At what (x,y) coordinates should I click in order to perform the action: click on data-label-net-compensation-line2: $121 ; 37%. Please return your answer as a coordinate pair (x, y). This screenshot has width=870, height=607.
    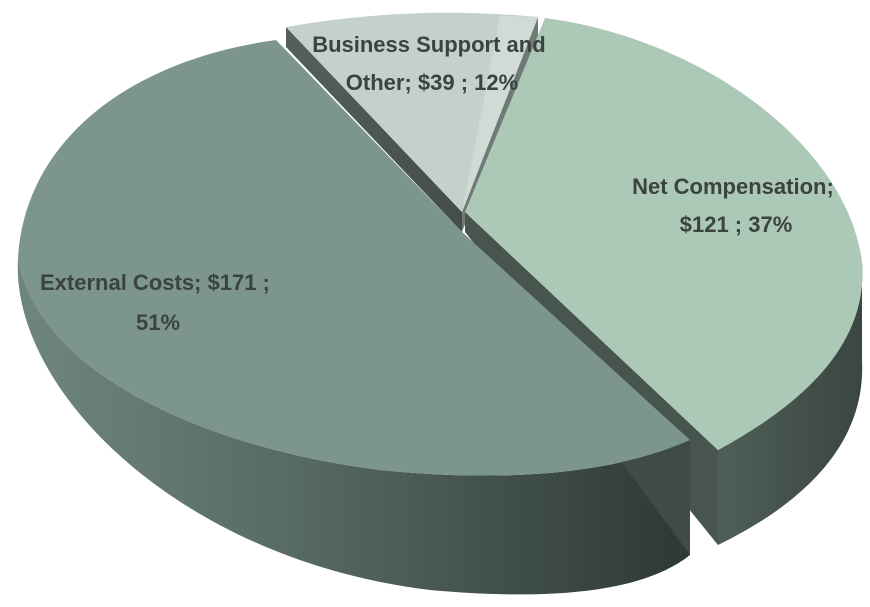
    Looking at the image, I should click on (736, 224).